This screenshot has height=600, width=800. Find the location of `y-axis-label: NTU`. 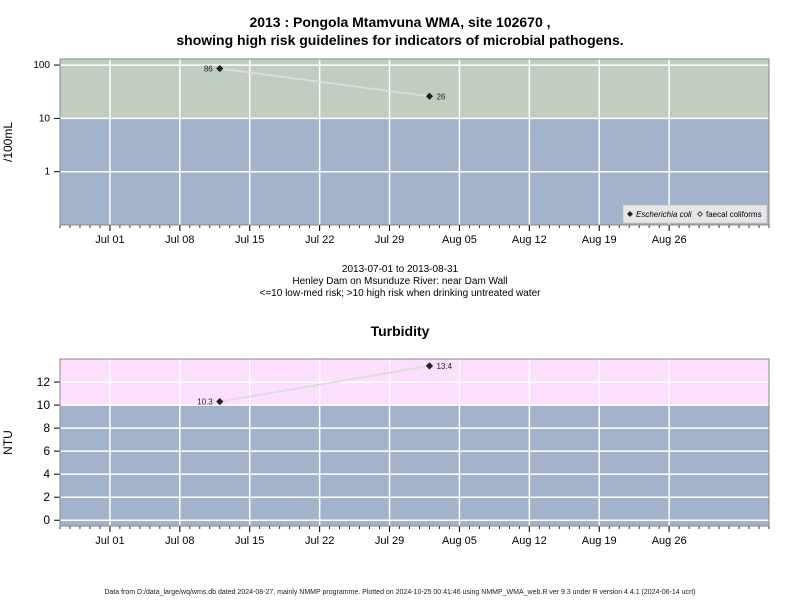

y-axis-label: NTU is located at coordinates (8, 442).